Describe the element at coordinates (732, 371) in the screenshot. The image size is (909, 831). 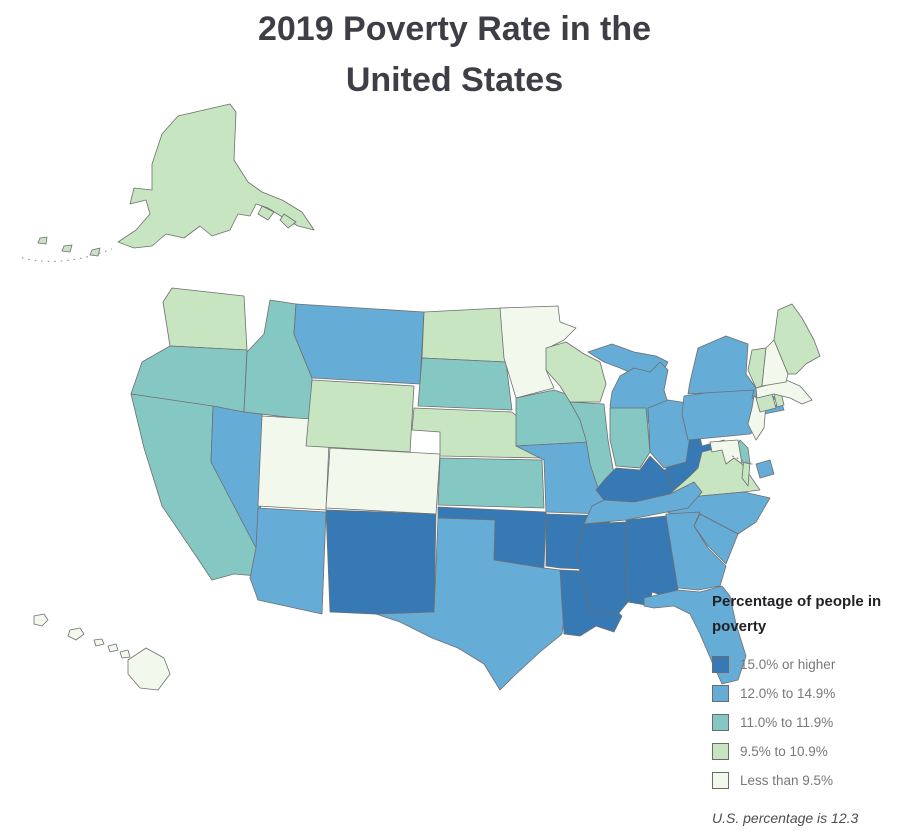
I see `state-ny` at that location.